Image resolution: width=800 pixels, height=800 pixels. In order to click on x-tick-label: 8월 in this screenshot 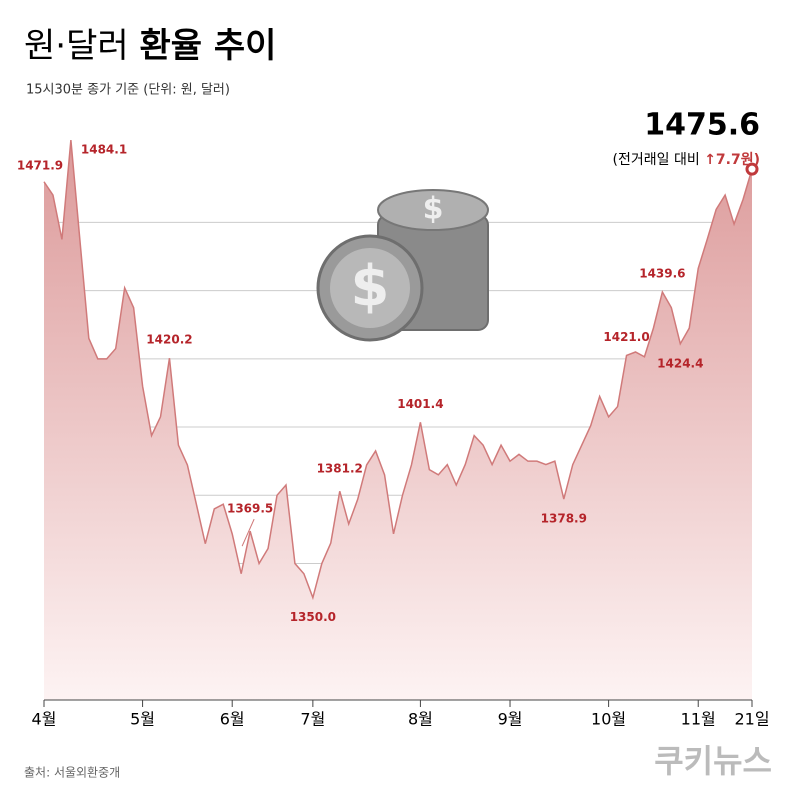, I will do `click(420, 719)`.